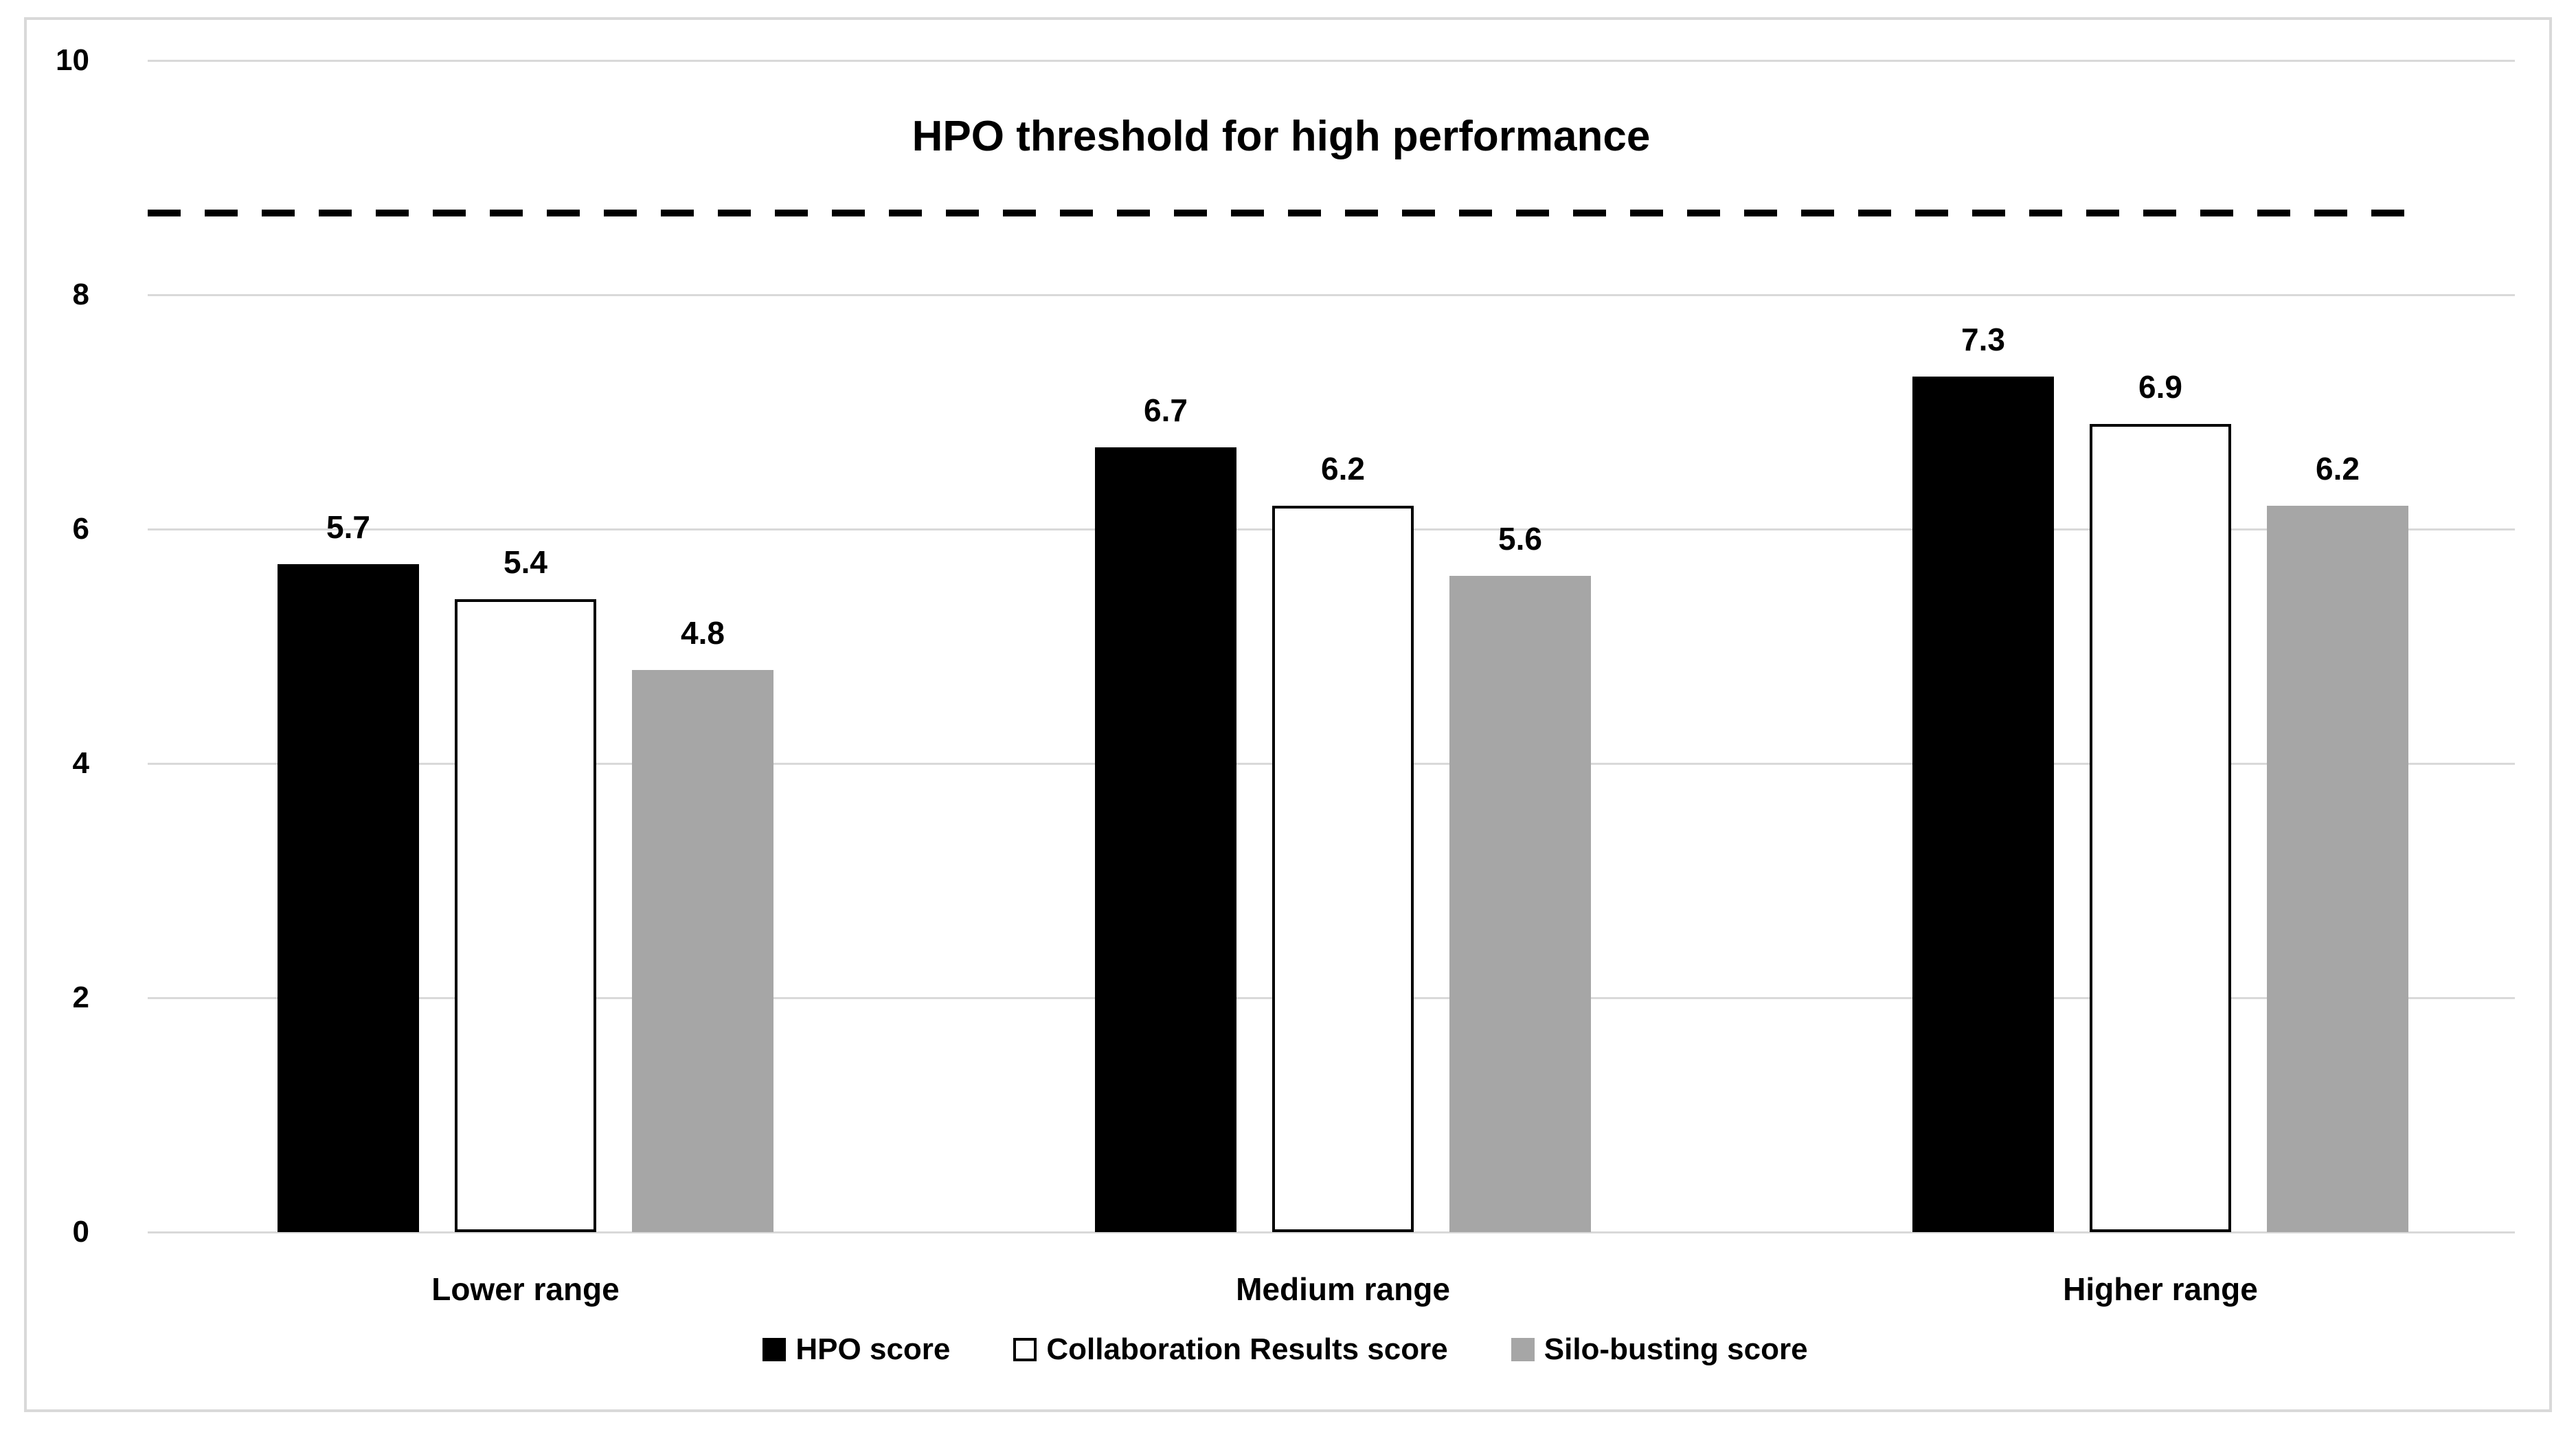 Image resolution: width=2576 pixels, height=1430 pixels. Describe the element at coordinates (1025, 1349) in the screenshot. I see `legend-swatch-collaboration-results-score` at that location.